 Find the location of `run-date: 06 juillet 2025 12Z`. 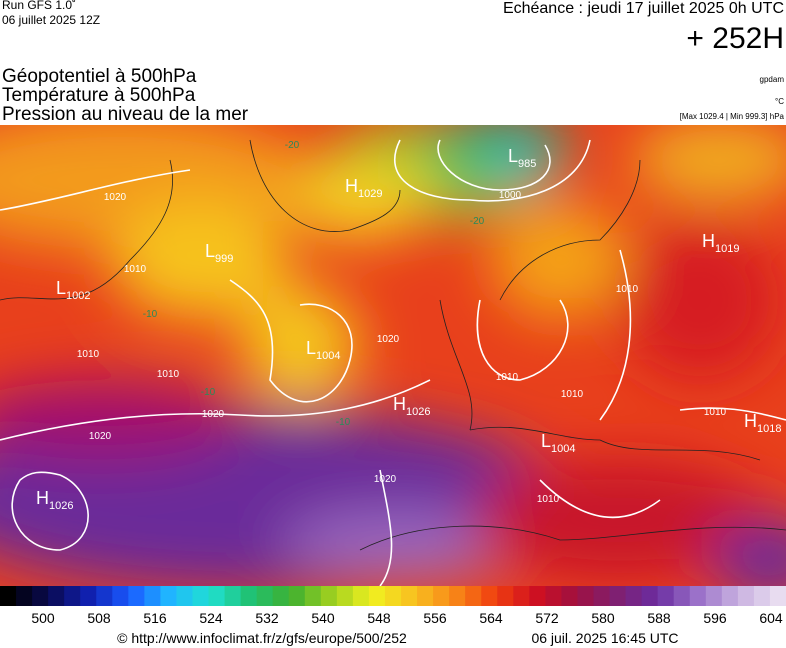

run-date: 06 juillet 2025 12Z is located at coordinates (51, 20).